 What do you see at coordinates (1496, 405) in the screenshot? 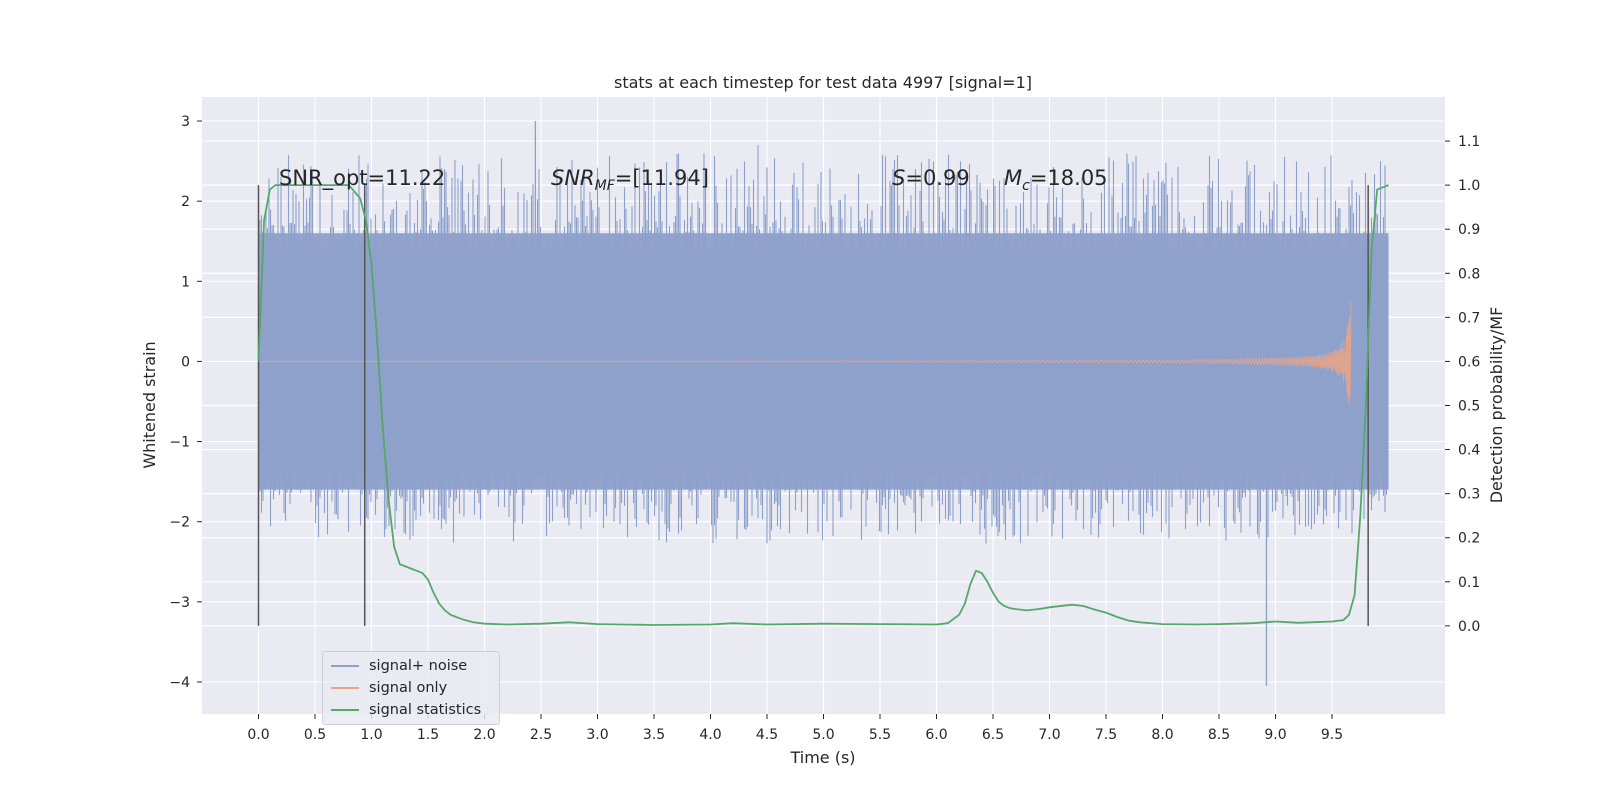
I see `y-right-axis-label: Detection probability/MF` at bounding box center [1496, 405].